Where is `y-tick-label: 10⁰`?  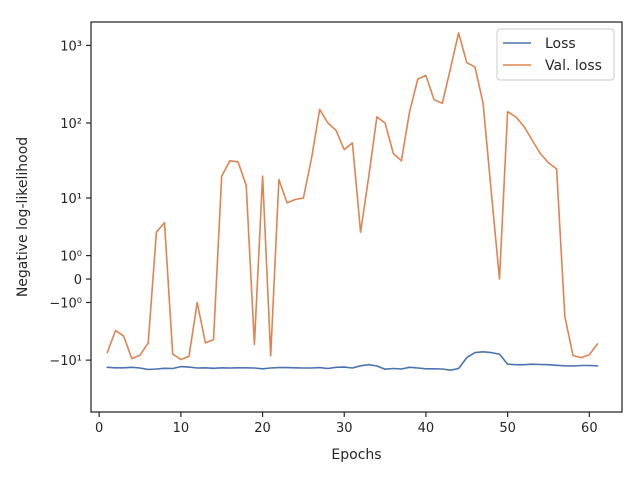 y-tick-label: 10⁰ is located at coordinates (71, 257).